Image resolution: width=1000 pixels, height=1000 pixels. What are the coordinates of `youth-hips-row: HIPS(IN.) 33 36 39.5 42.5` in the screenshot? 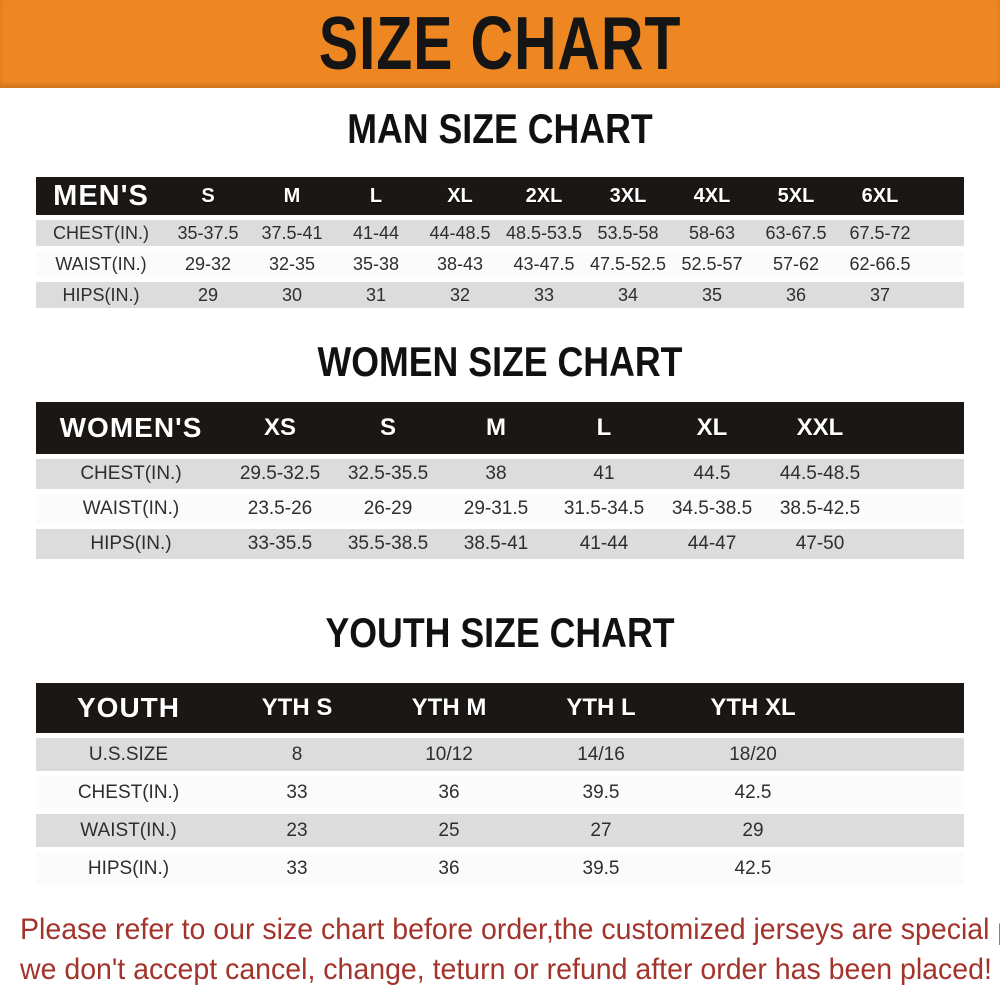 It's located at (500, 868).